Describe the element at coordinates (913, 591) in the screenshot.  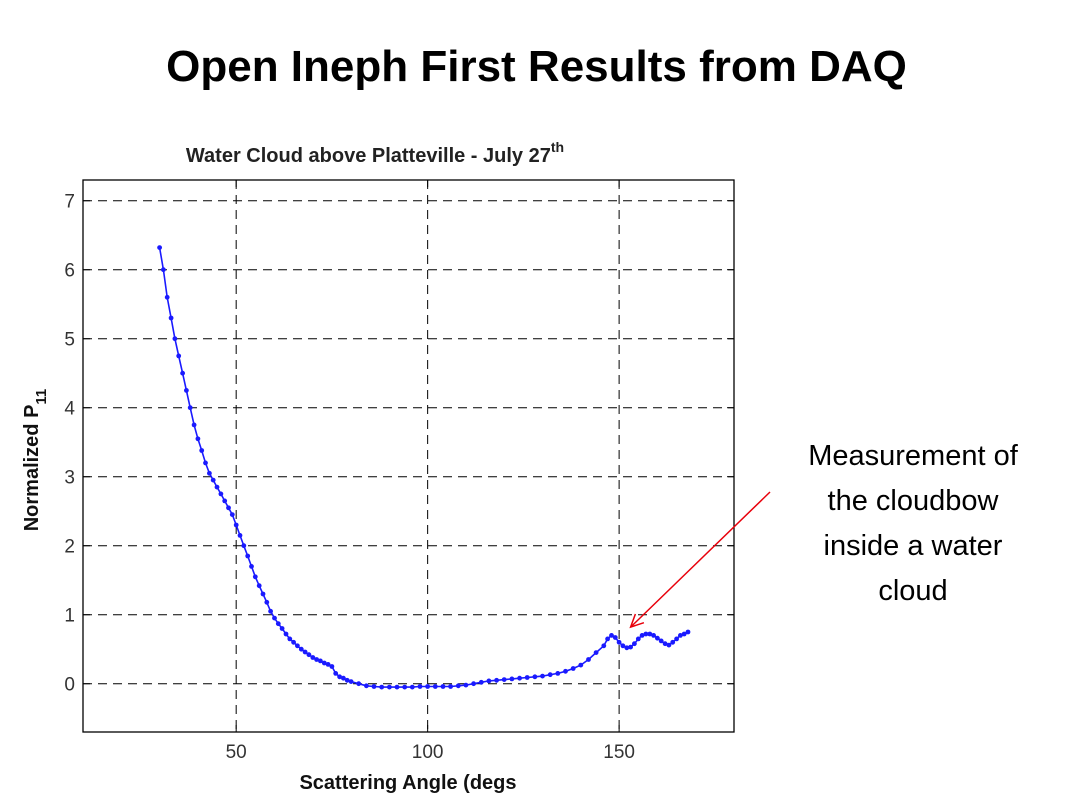
I see `annotation-line: cloud` at that location.